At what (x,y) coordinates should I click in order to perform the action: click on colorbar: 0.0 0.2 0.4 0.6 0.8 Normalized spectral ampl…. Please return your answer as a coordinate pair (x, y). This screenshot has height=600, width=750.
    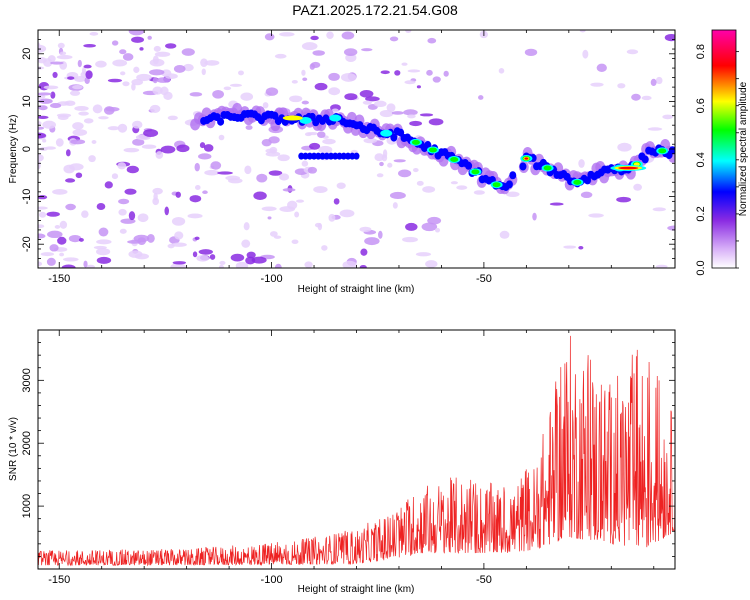
    Looking at the image, I should click on (722, 152).